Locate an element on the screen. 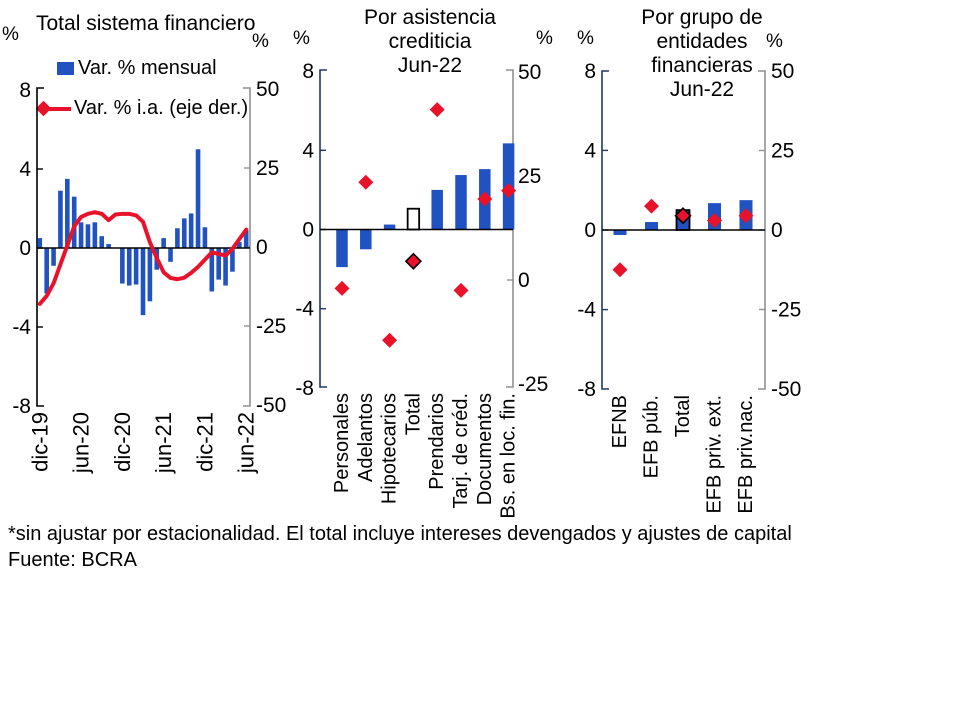  diamond-Tarj. de créd. is located at coordinates (461, 290).